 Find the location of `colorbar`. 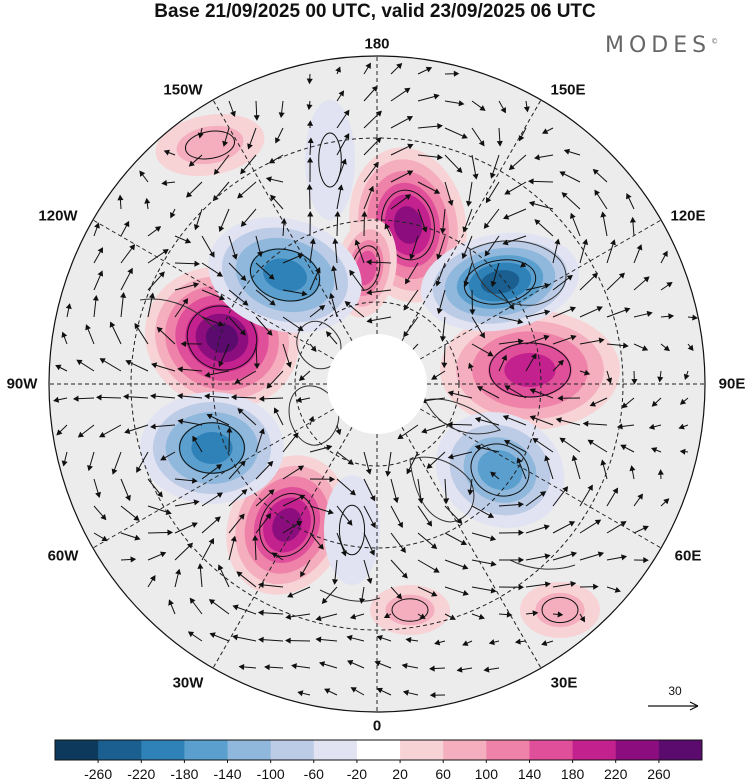

colorbar is located at coordinates (378, 751).